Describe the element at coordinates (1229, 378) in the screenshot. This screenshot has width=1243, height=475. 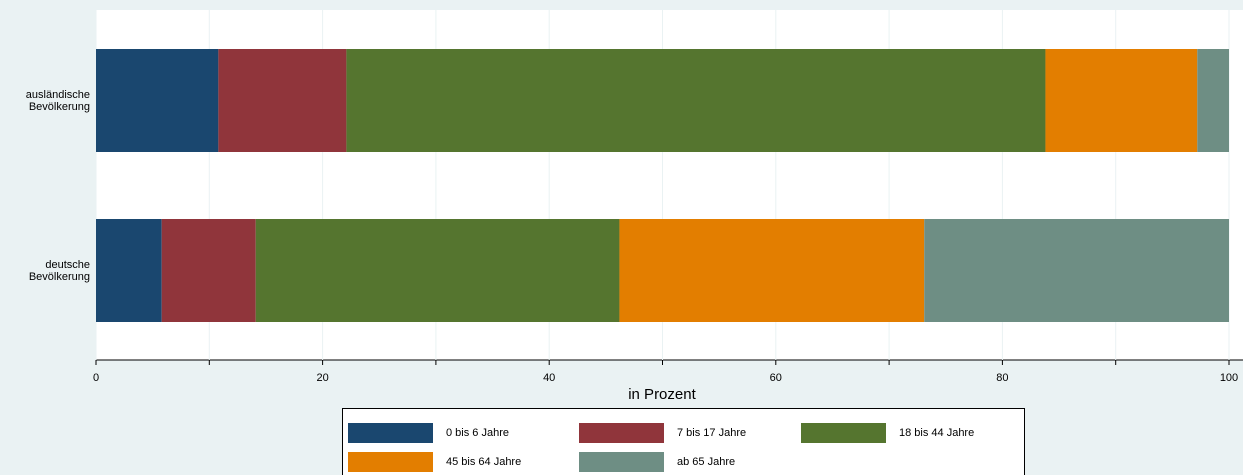
I see `x-tick-label: 100` at that location.